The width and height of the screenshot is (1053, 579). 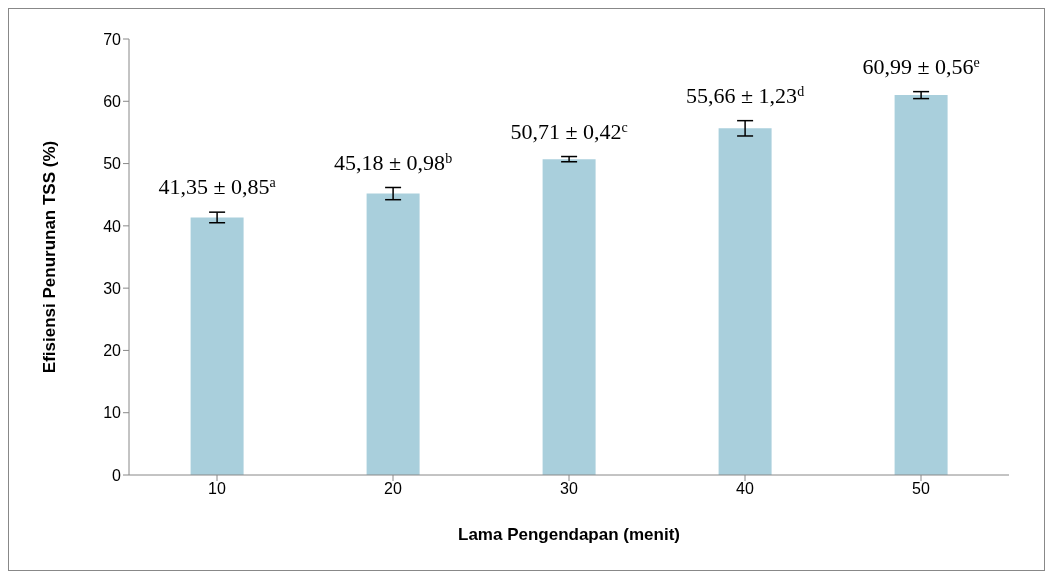 What do you see at coordinates (112, 351) in the screenshot?
I see `y-tick-label: 20` at bounding box center [112, 351].